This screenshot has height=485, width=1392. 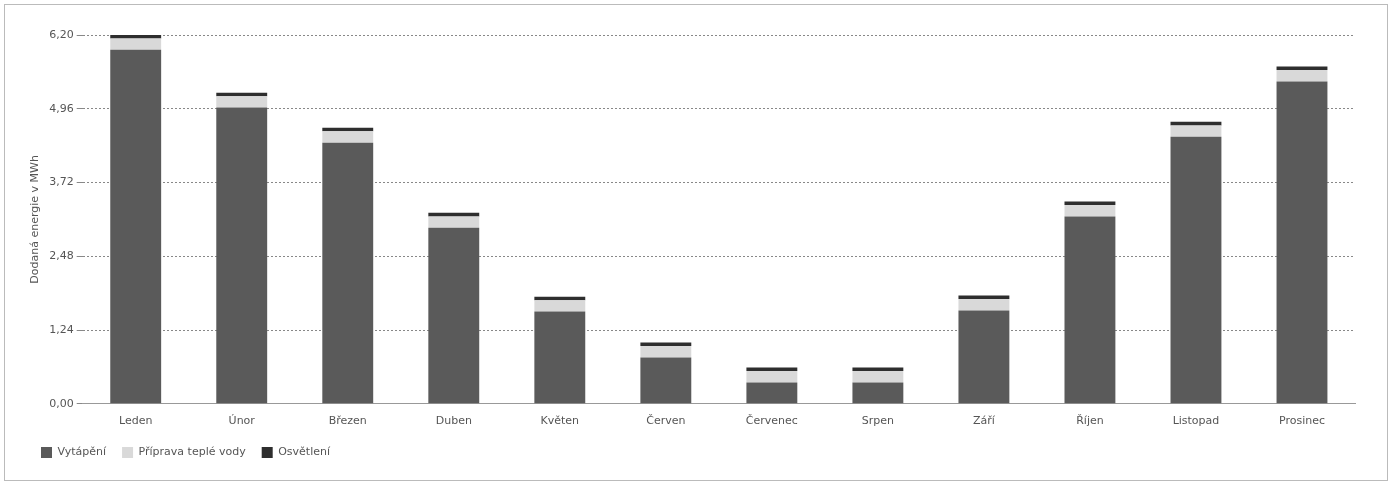 What do you see at coordinates (35, 219) in the screenshot?
I see `y-axis-title: Dodaná energie v MWh` at bounding box center [35, 219].